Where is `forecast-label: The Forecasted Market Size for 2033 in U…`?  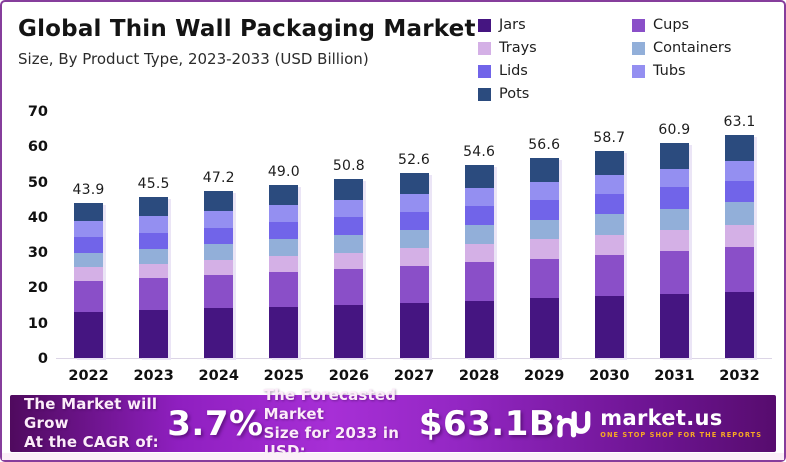 forecast-label: The Forecasted Market Size for 2033 in U… is located at coordinates (341, 423).